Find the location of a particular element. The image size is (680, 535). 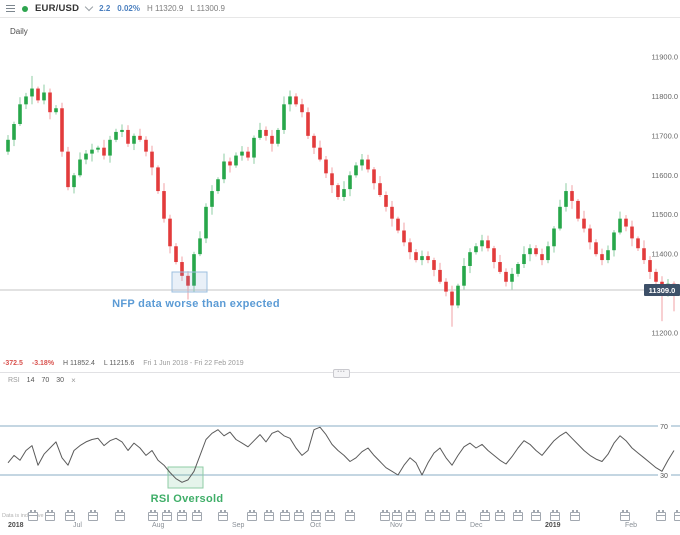

session-high: H 11320.9 is located at coordinates (165, 8).